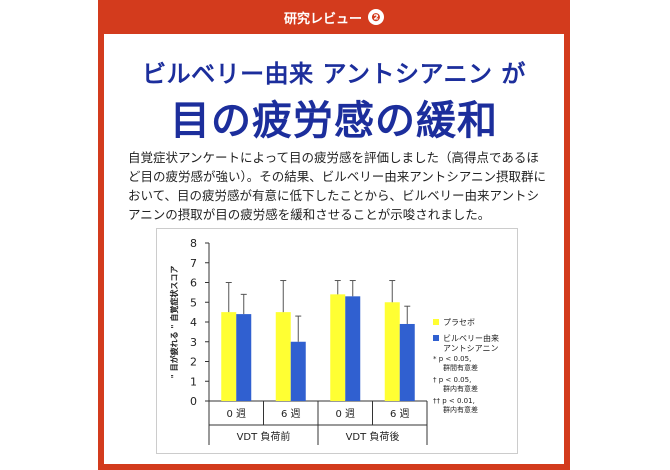 This screenshot has height=470, width=670. I want to click on y-tick-label: 7, so click(193, 263).